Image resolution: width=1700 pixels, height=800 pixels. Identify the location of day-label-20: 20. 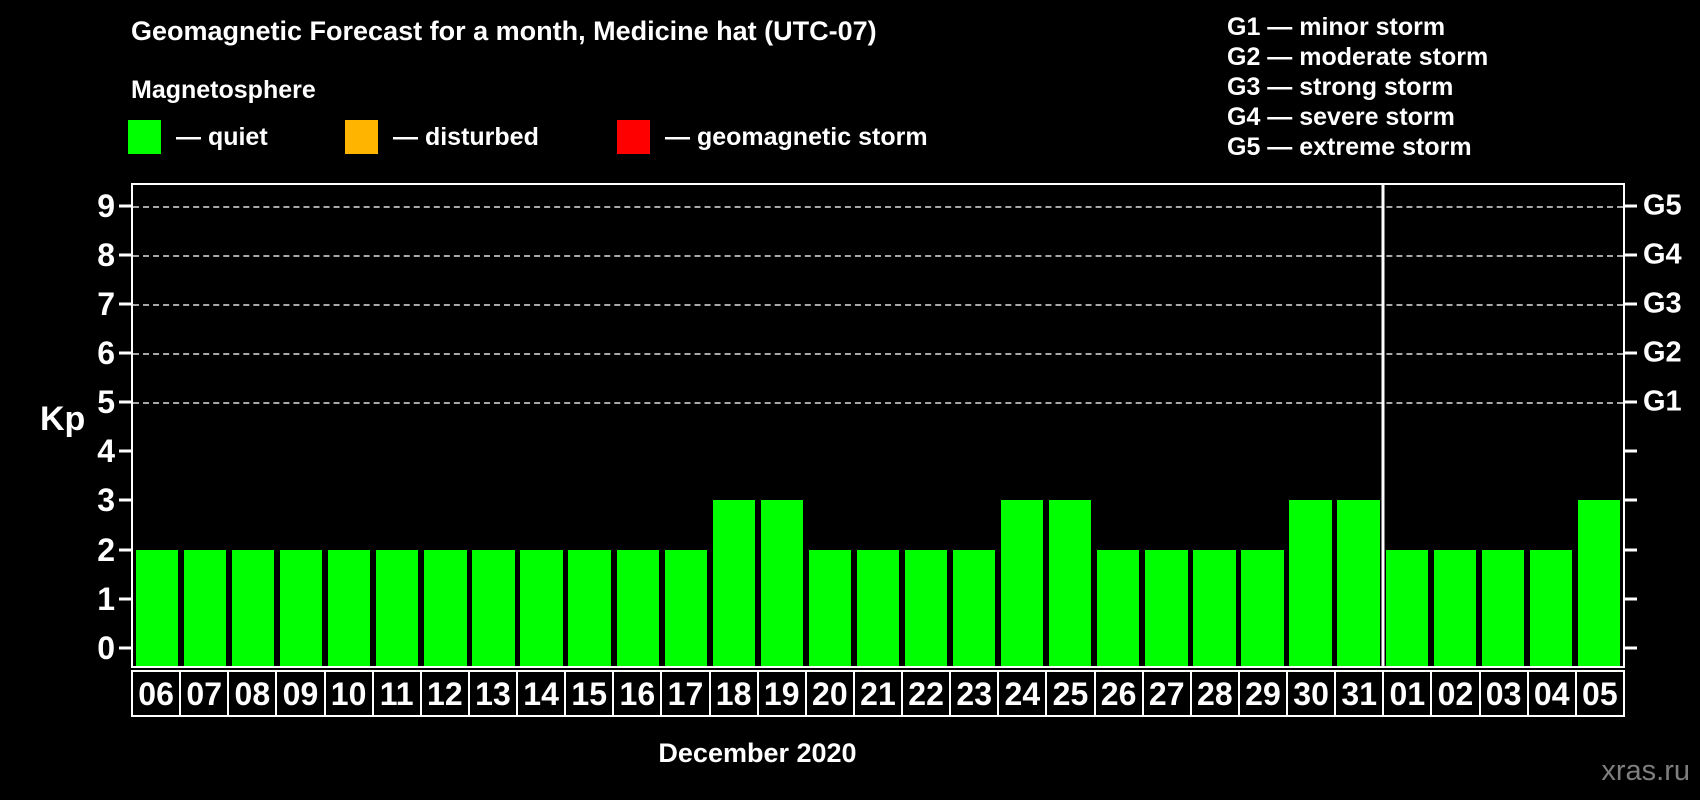
(829, 693).